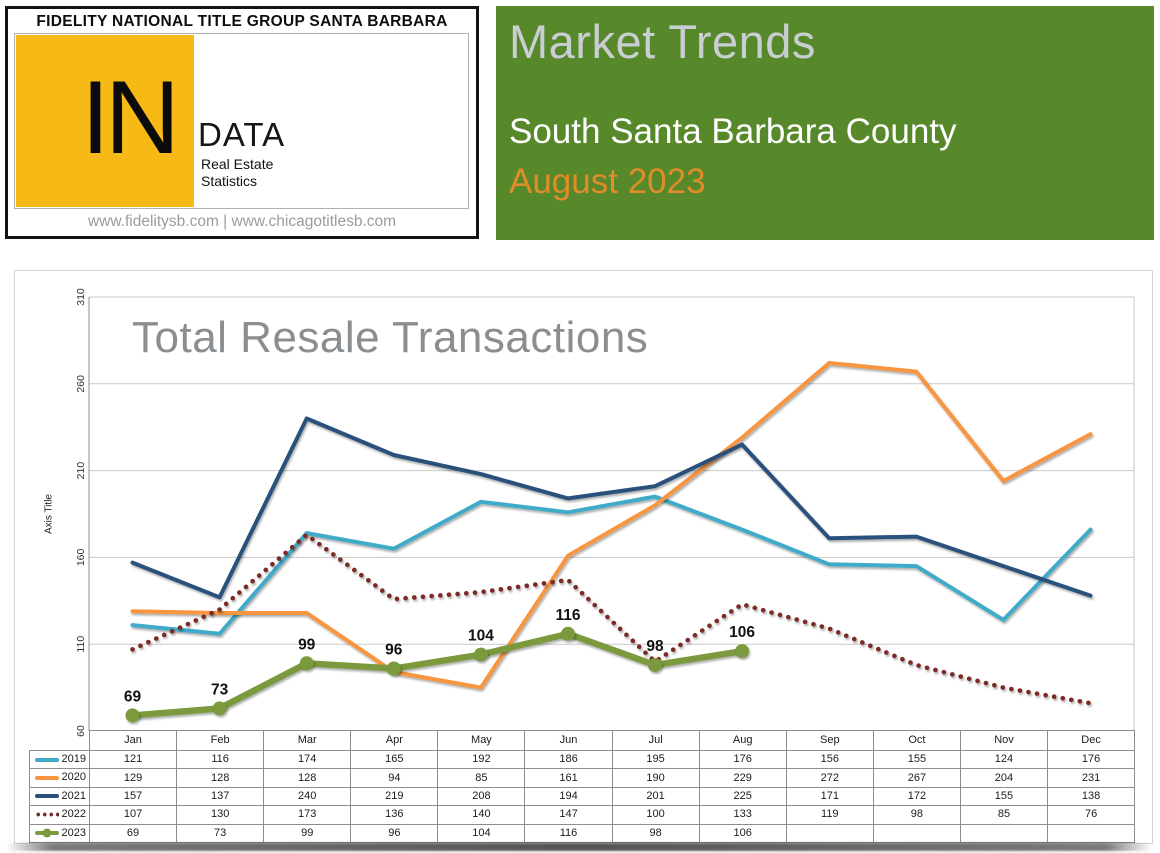  Describe the element at coordinates (220, 815) in the screenshot. I see `table-cell: 130` at that location.